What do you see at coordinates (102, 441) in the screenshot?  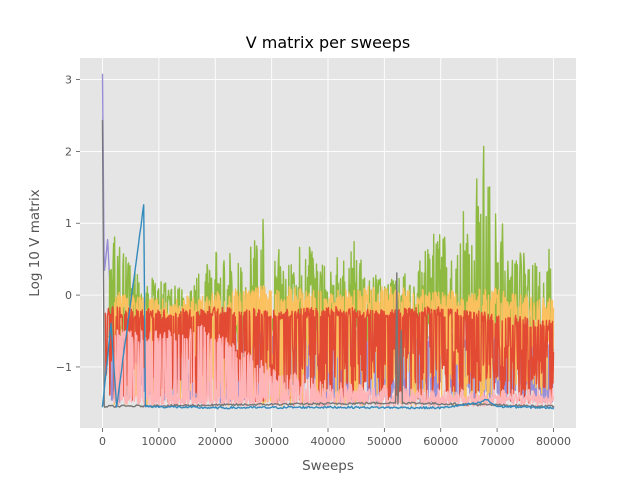 I see `x-tick-label: 0` at bounding box center [102, 441].